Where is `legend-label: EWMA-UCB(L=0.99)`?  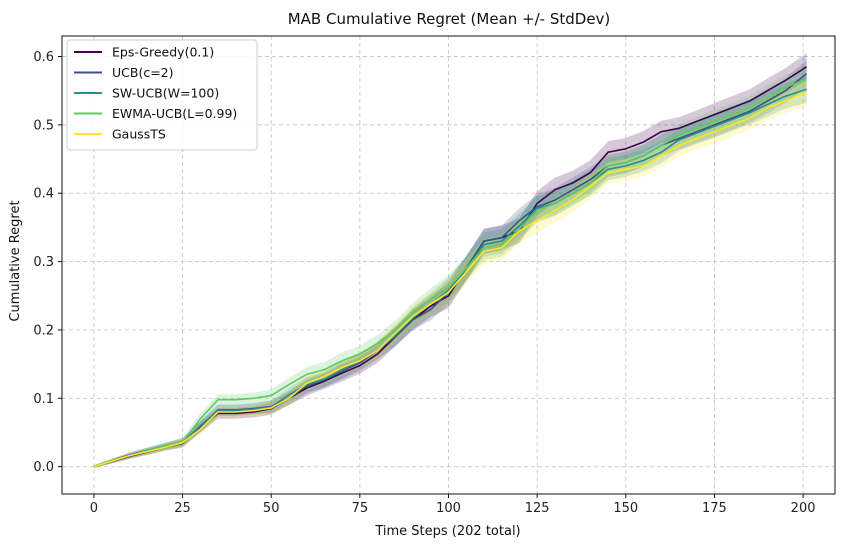 legend-label: EWMA-UCB(L=0.99) is located at coordinates (174, 113).